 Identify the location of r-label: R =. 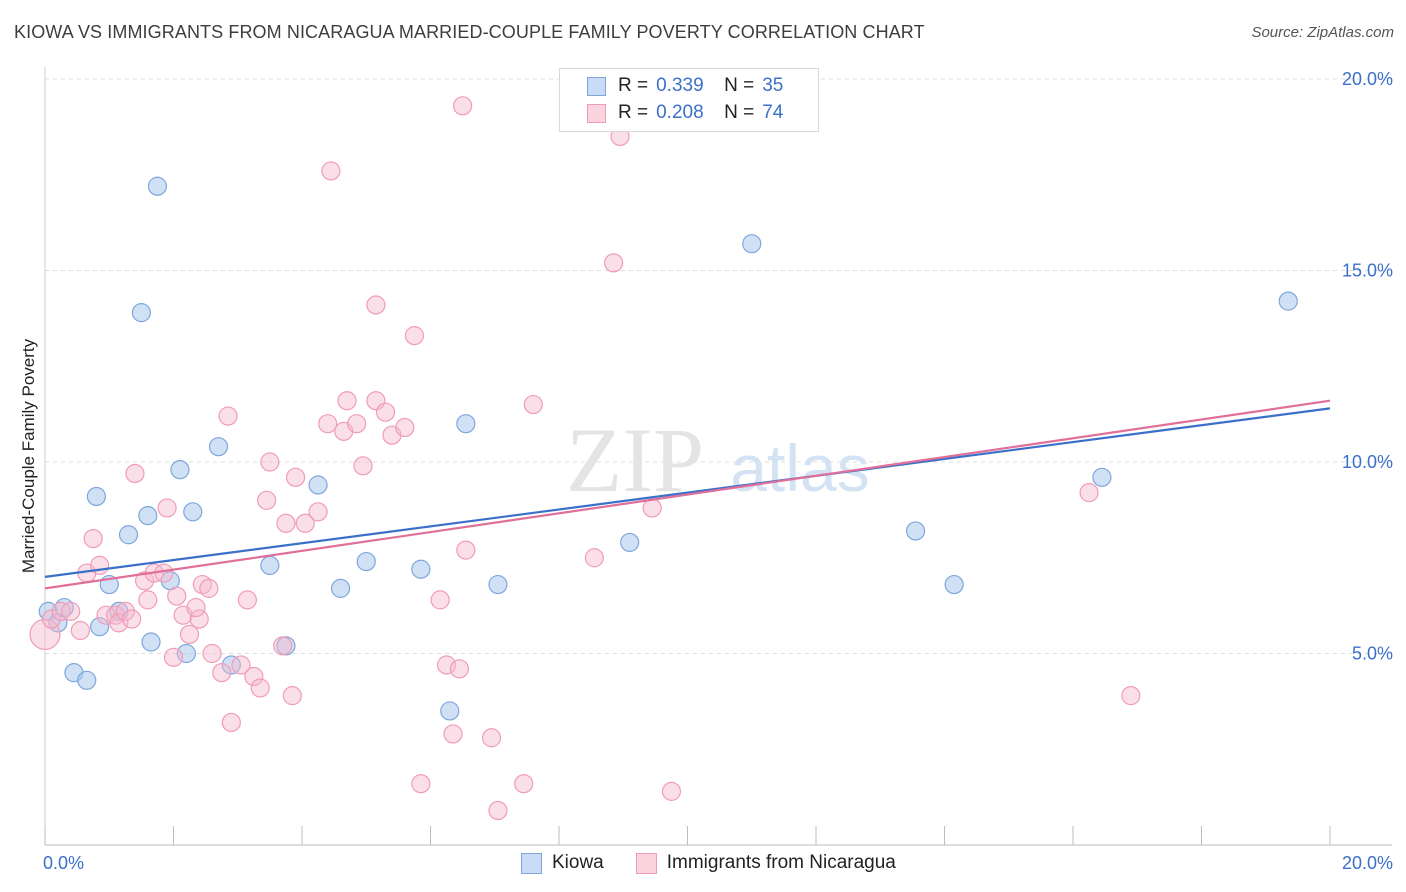
(633, 85).